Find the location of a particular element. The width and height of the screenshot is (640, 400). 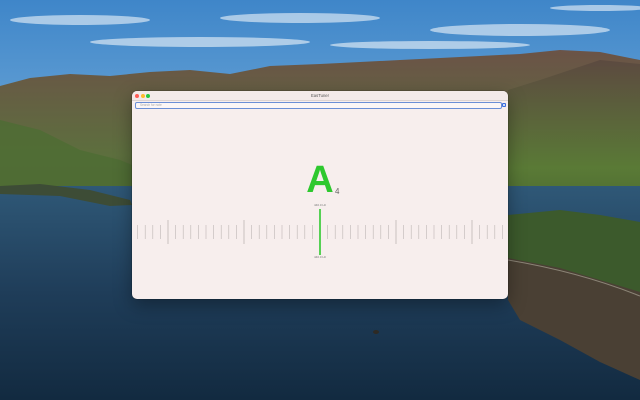

note-name: A is located at coordinates (320, 180).